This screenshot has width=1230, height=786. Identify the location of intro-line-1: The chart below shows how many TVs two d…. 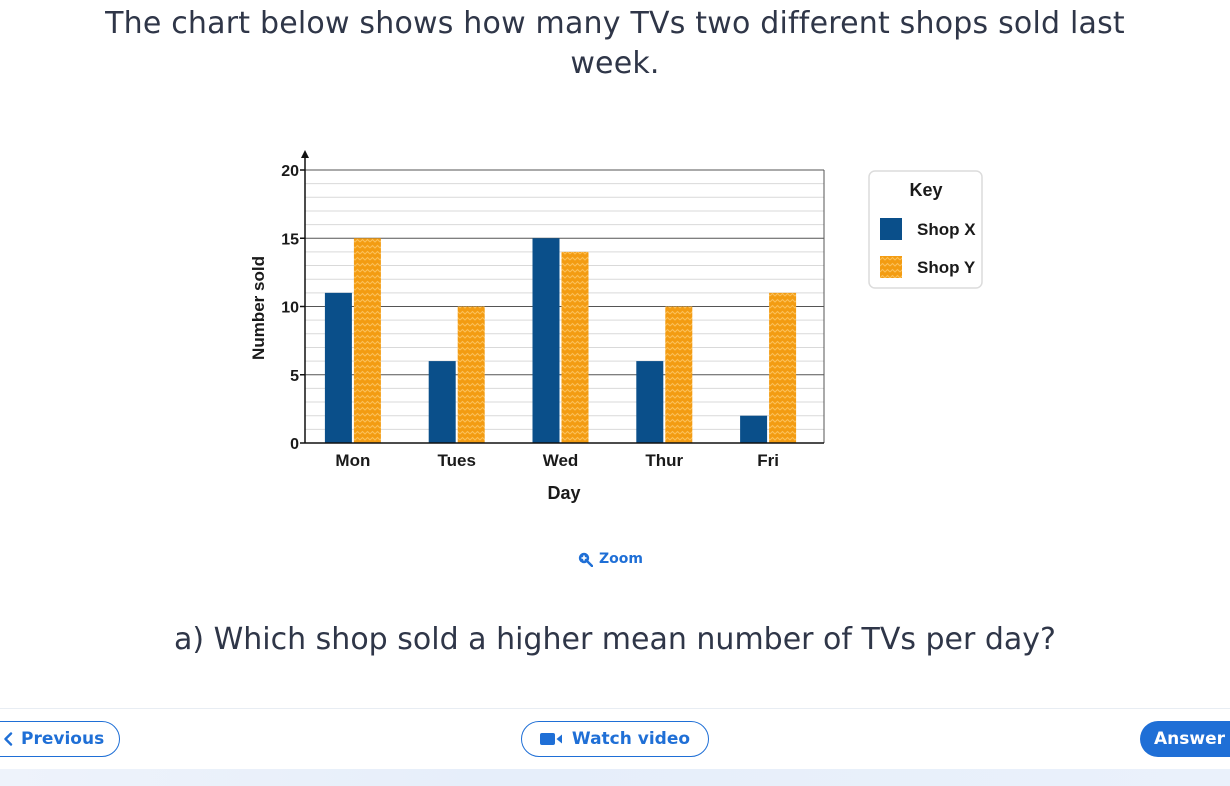
(615, 23).